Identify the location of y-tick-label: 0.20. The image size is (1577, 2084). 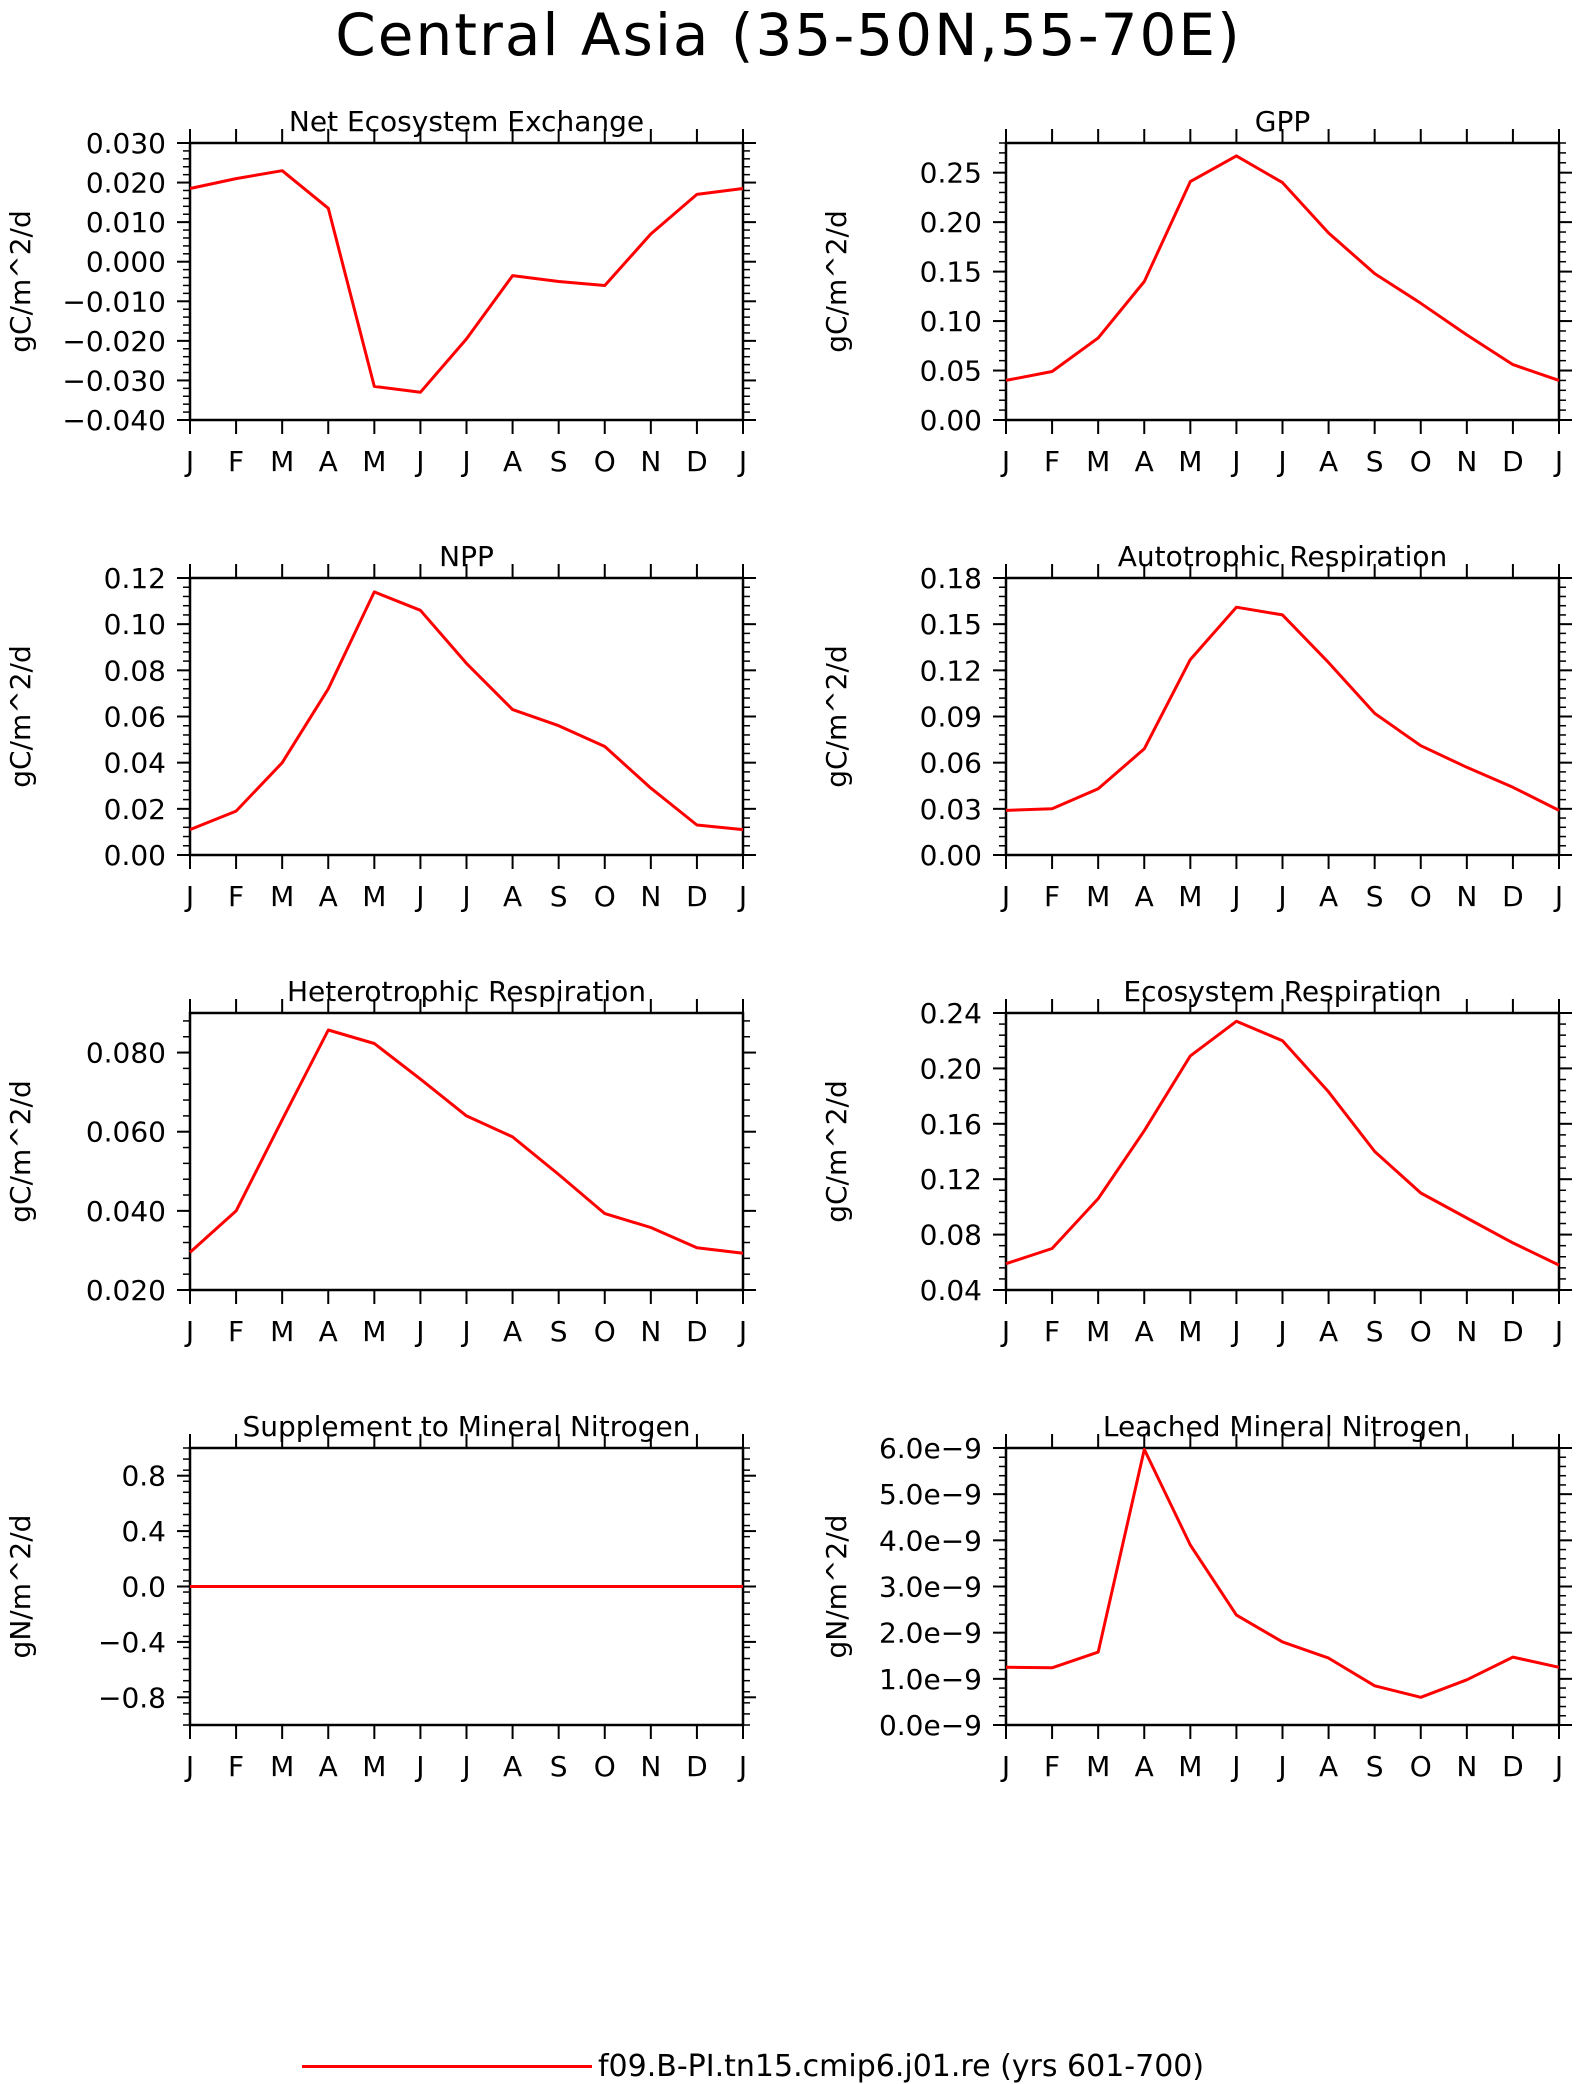
(951, 222).